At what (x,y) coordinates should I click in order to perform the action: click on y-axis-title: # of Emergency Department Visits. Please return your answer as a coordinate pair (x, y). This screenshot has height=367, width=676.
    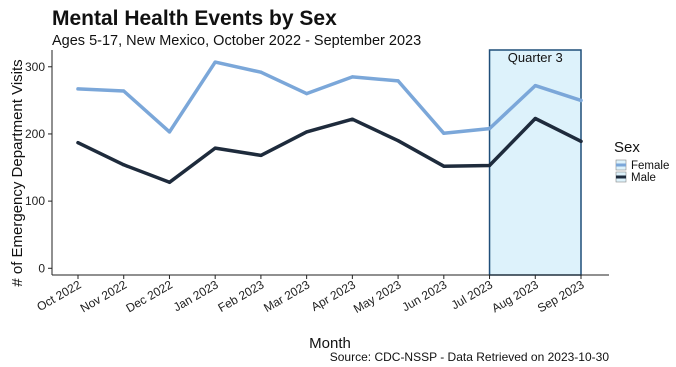
    Looking at the image, I should click on (17, 172).